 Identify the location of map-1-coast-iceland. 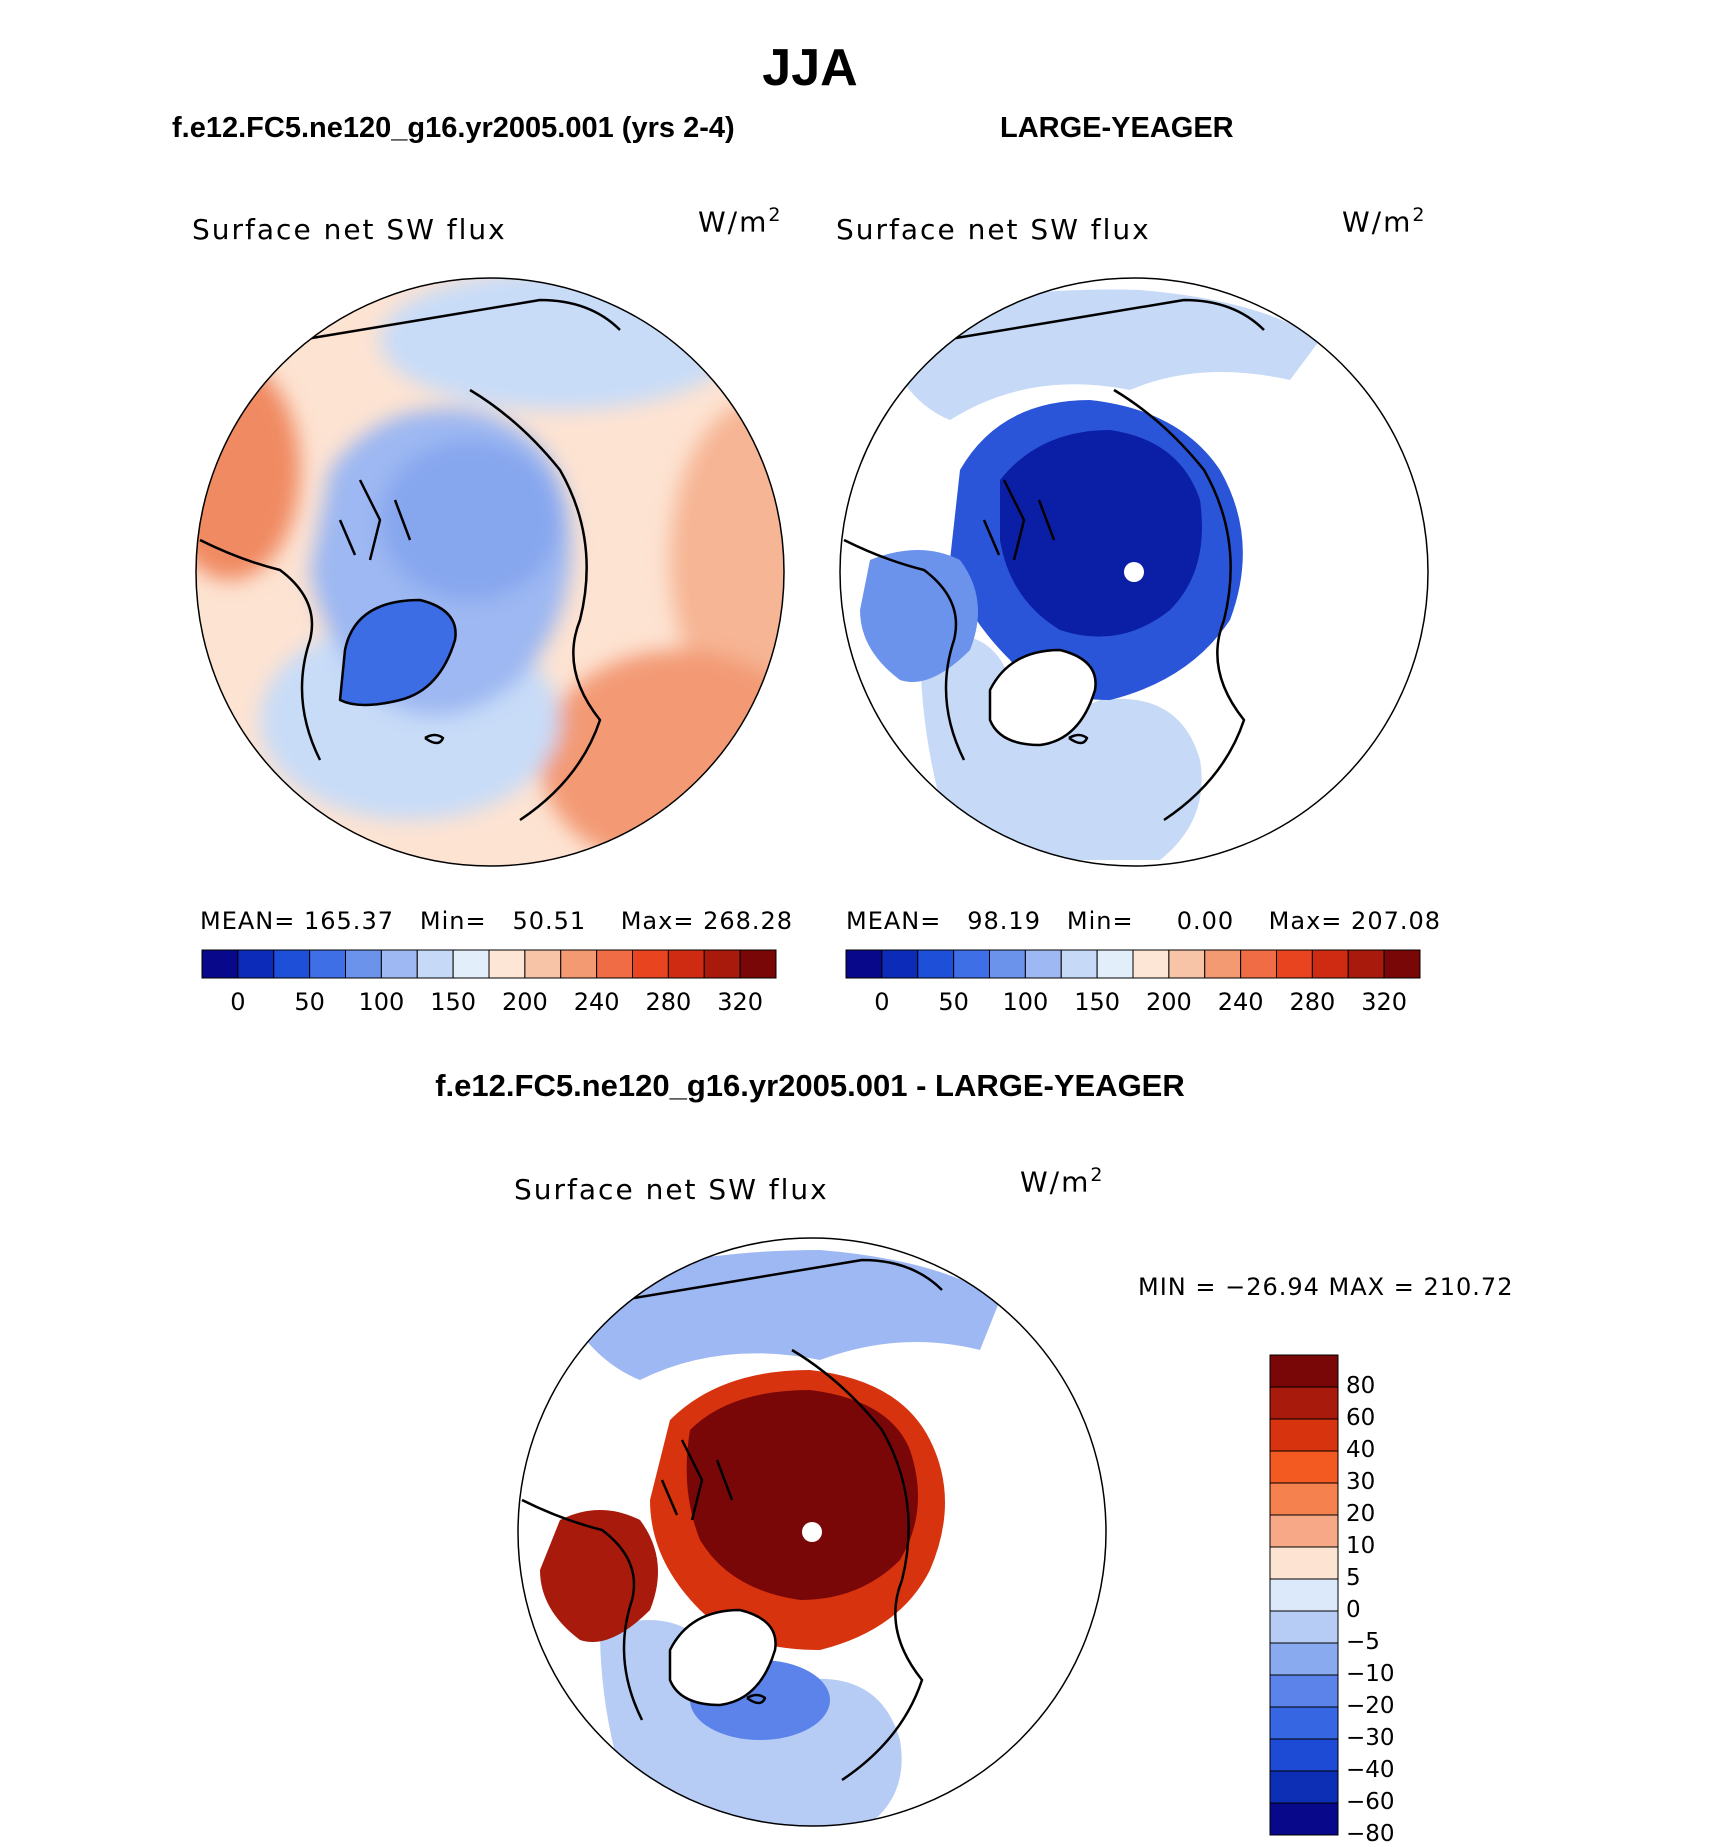
(434, 739).